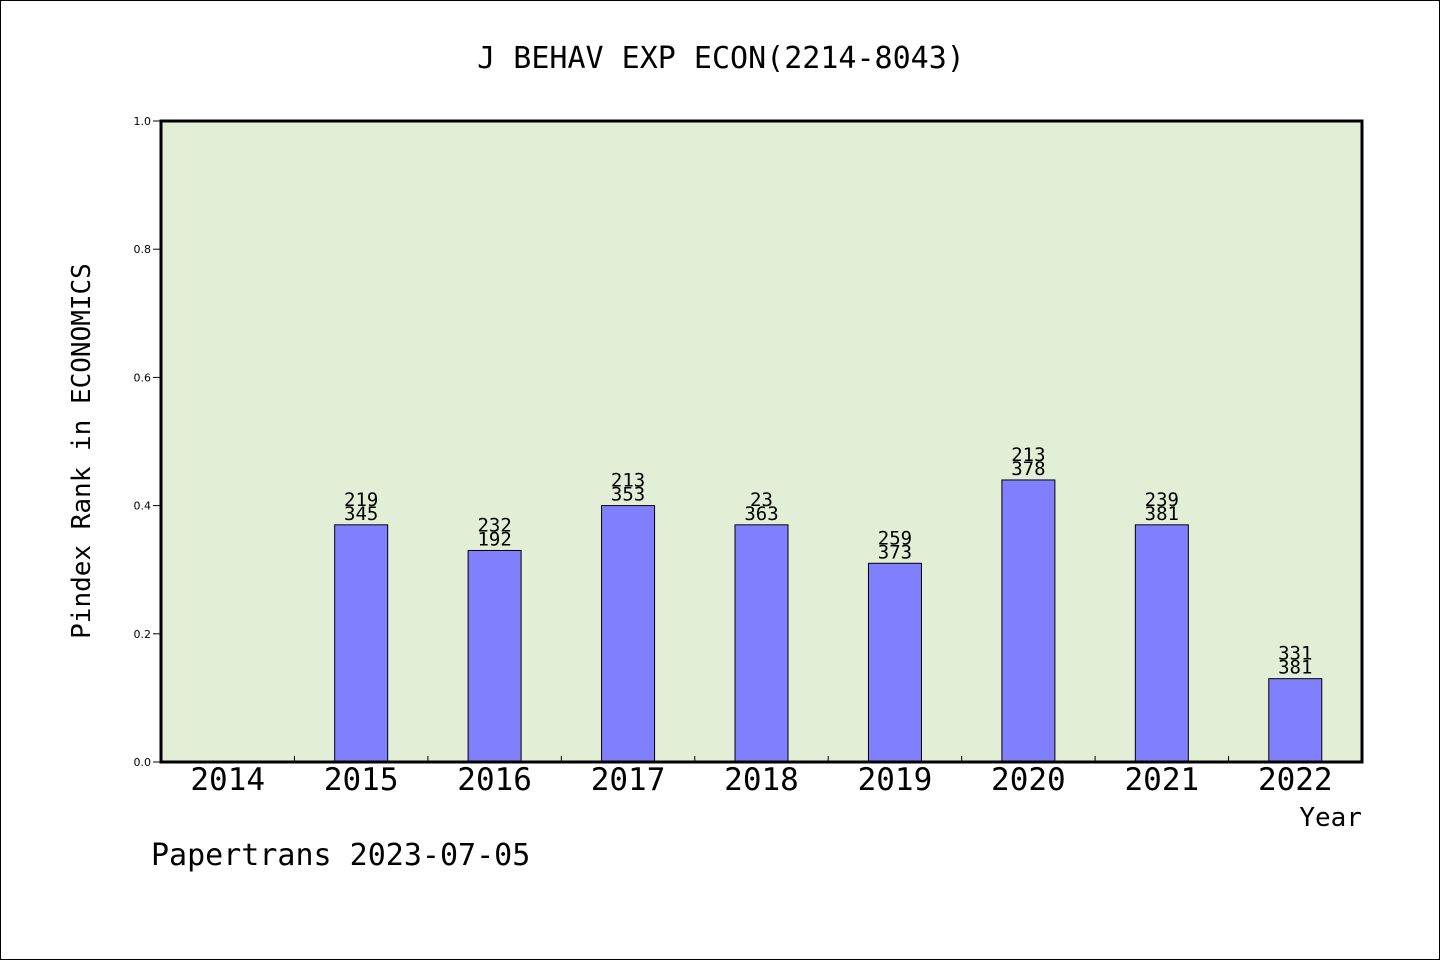 The width and height of the screenshot is (1440, 961). I want to click on bar-label-top: 219, so click(361, 500).